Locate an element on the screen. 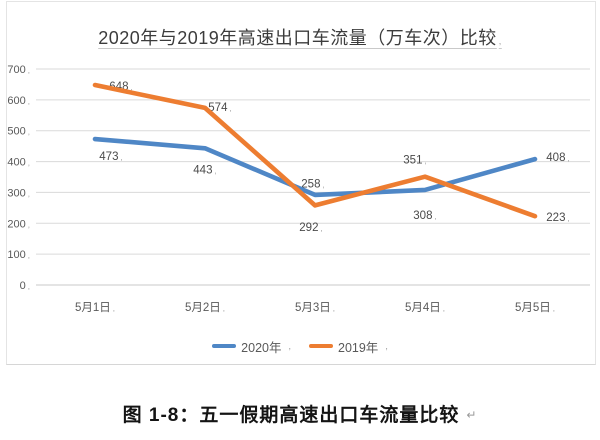 The width and height of the screenshot is (600, 440). y-axis-tick-400: 400, is located at coordinates (18, 163).